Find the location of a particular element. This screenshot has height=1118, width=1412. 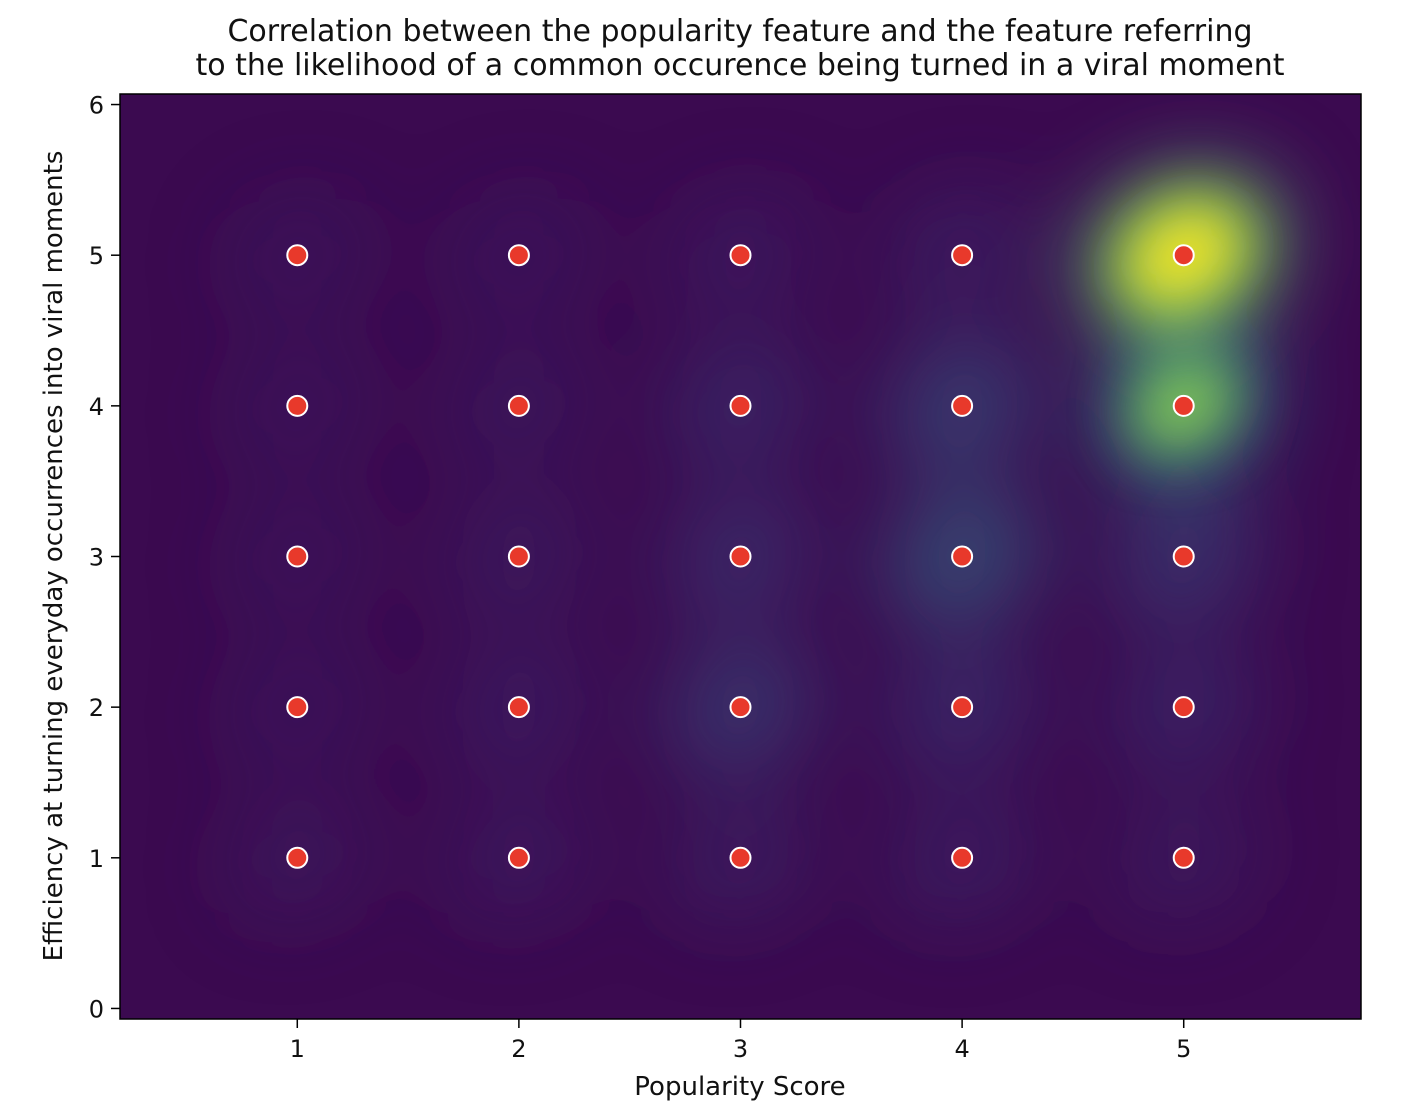

x-tick-label: 4 is located at coordinates (961, 1049).